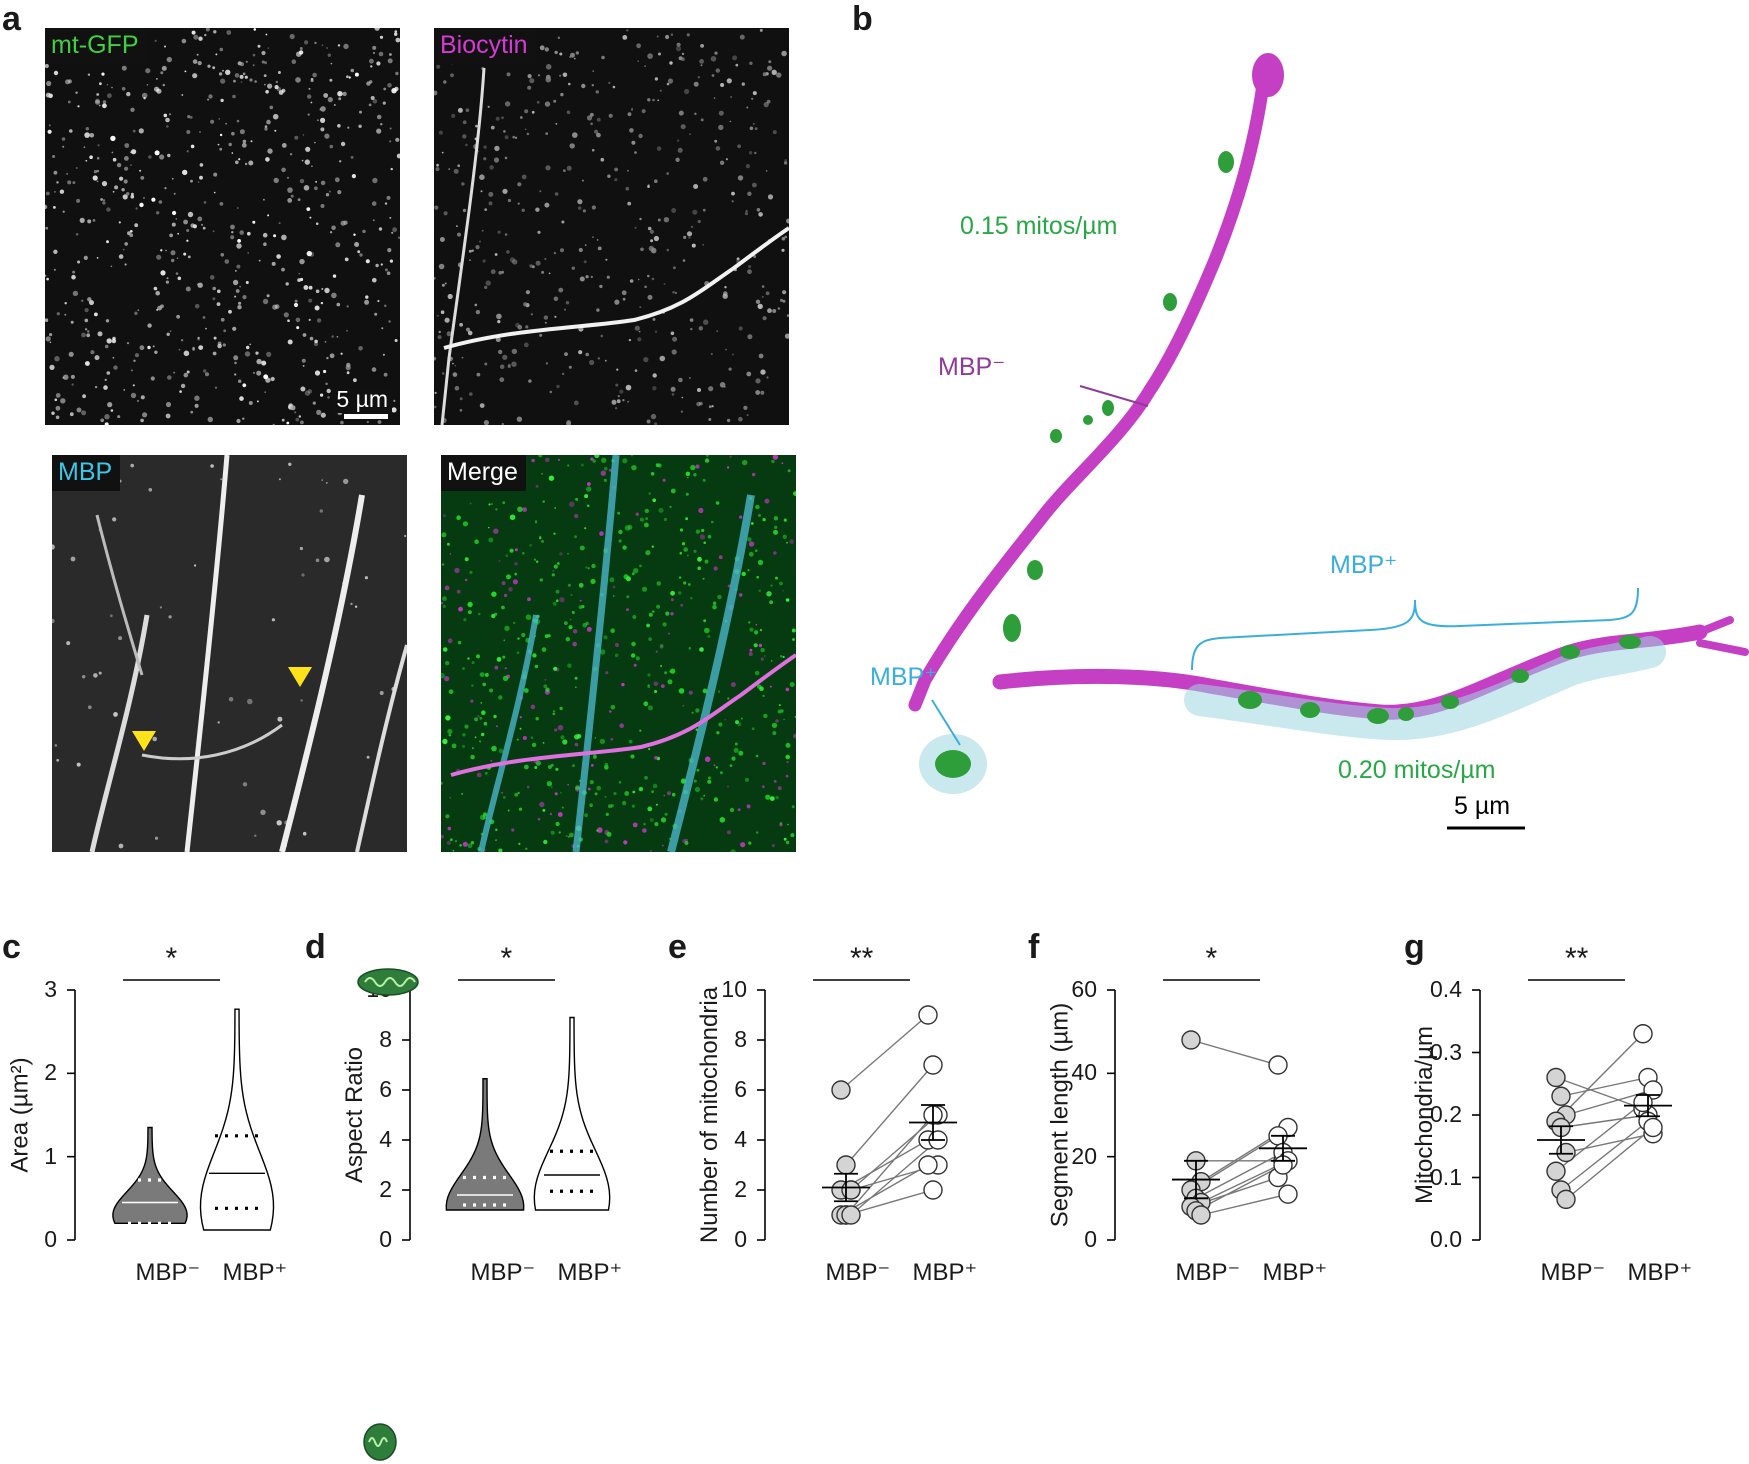 This screenshot has height=1464, width=1749. Describe the element at coordinates (858, 1272) in the screenshot. I see `x-category-label: MBP⁻` at that location.